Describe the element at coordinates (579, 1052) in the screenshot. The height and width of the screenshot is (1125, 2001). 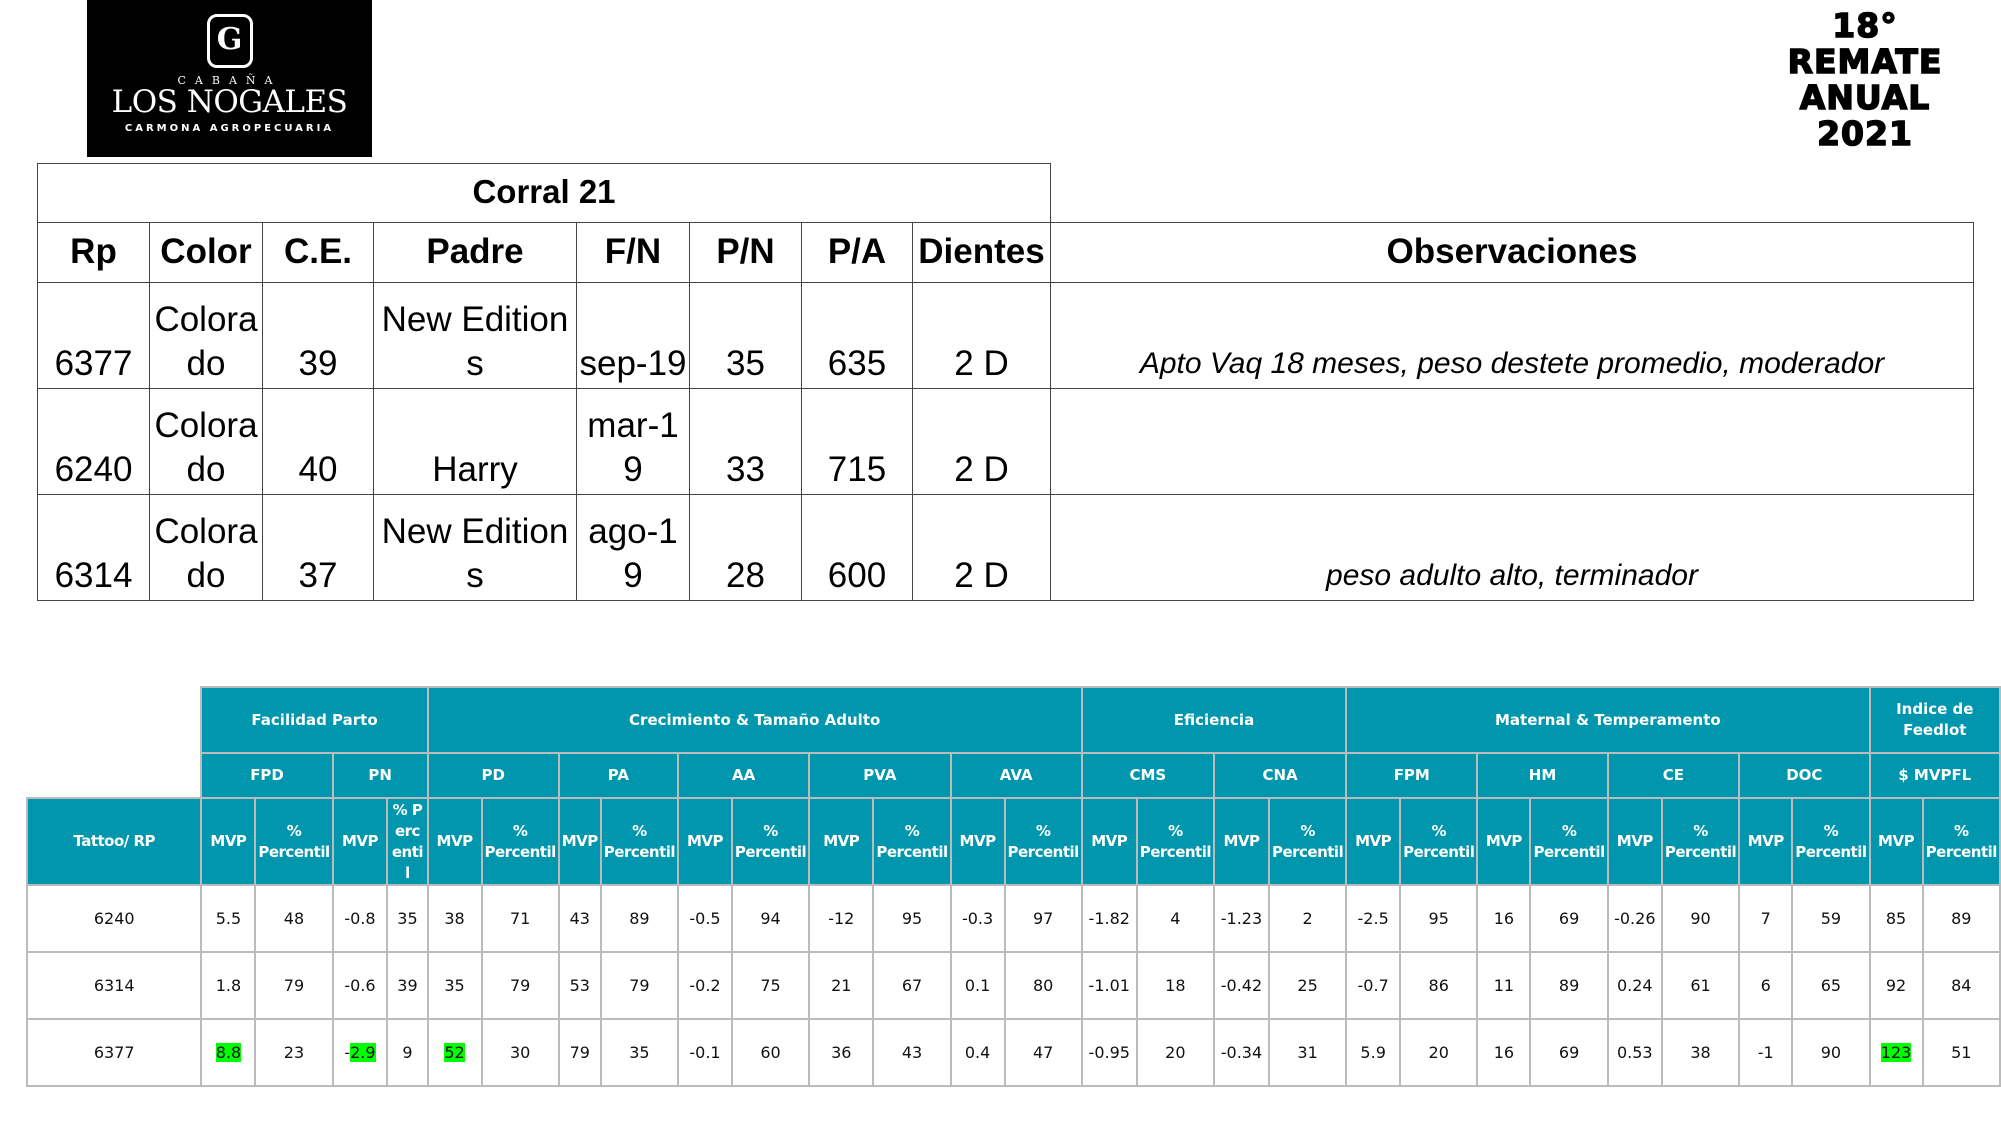
I see `cell-value: 79` at that location.